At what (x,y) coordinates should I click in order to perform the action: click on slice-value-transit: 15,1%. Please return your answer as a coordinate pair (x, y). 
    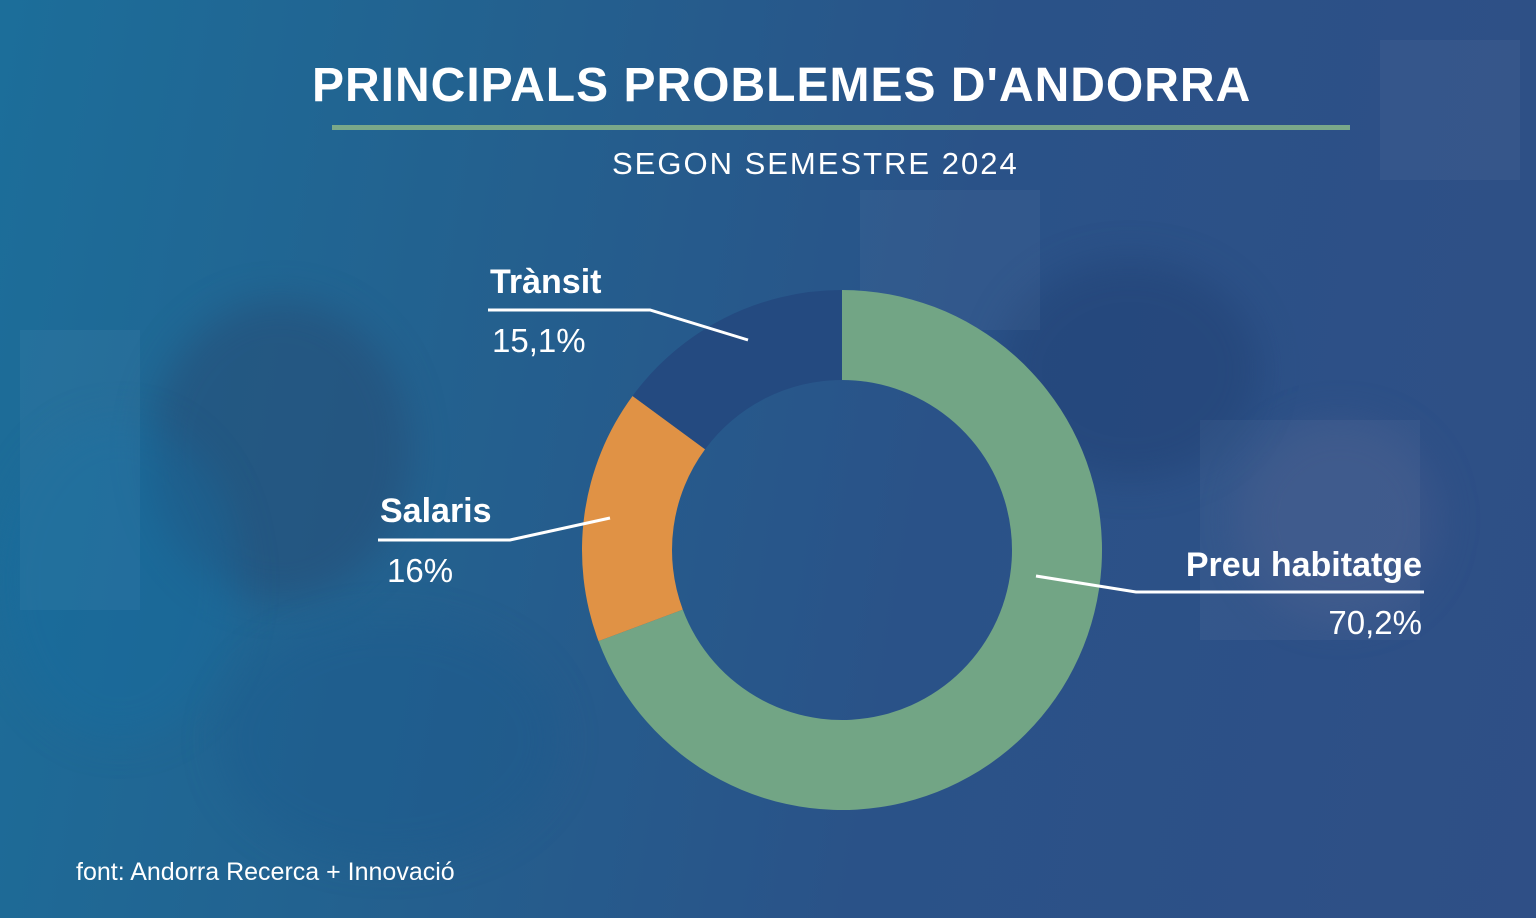
    Looking at the image, I should click on (539, 340).